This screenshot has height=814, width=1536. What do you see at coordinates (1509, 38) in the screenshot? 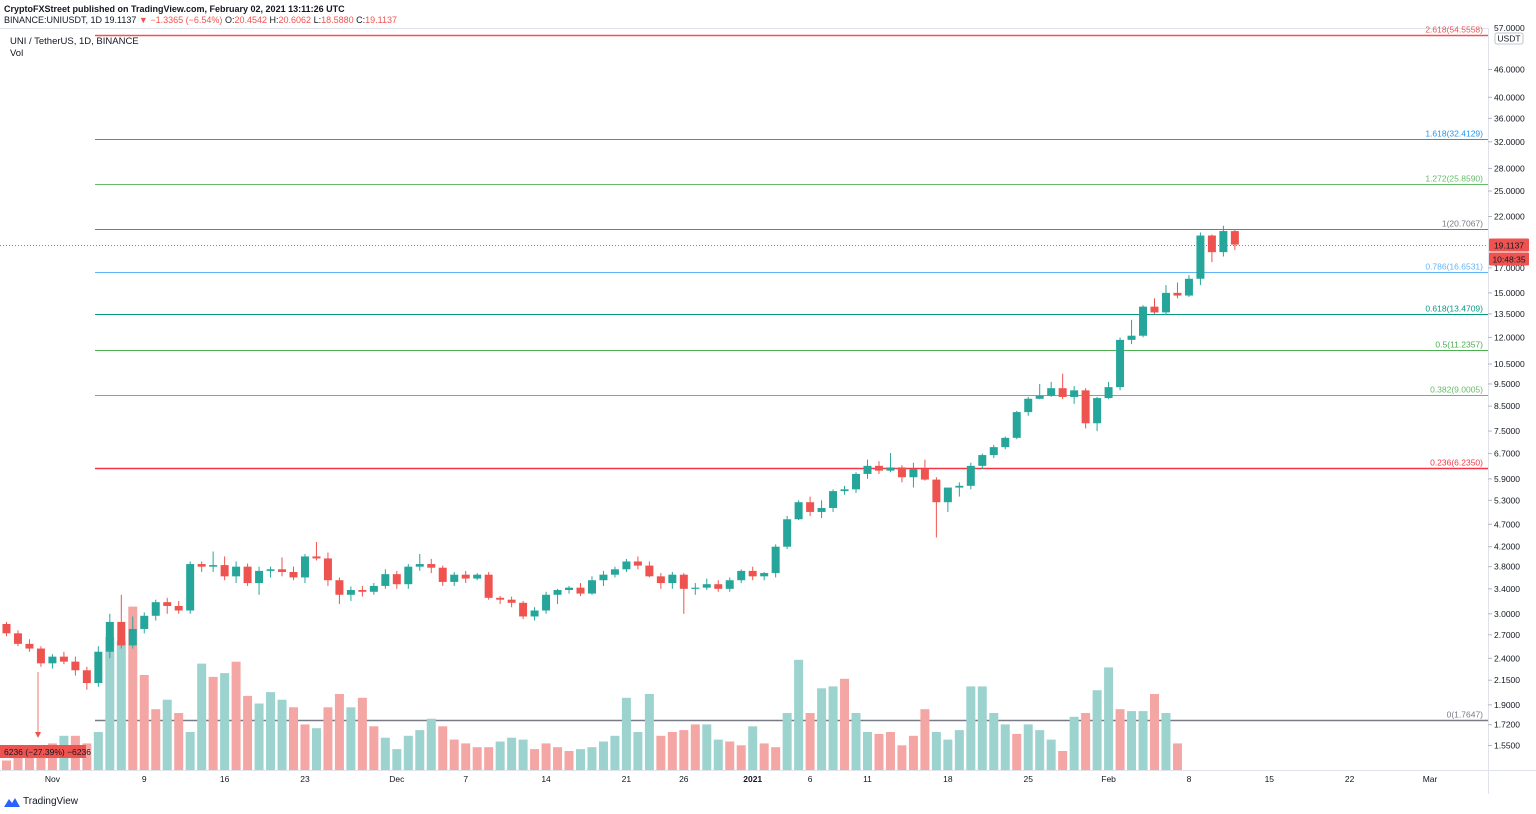
I see `axis-unit-box` at bounding box center [1509, 38].